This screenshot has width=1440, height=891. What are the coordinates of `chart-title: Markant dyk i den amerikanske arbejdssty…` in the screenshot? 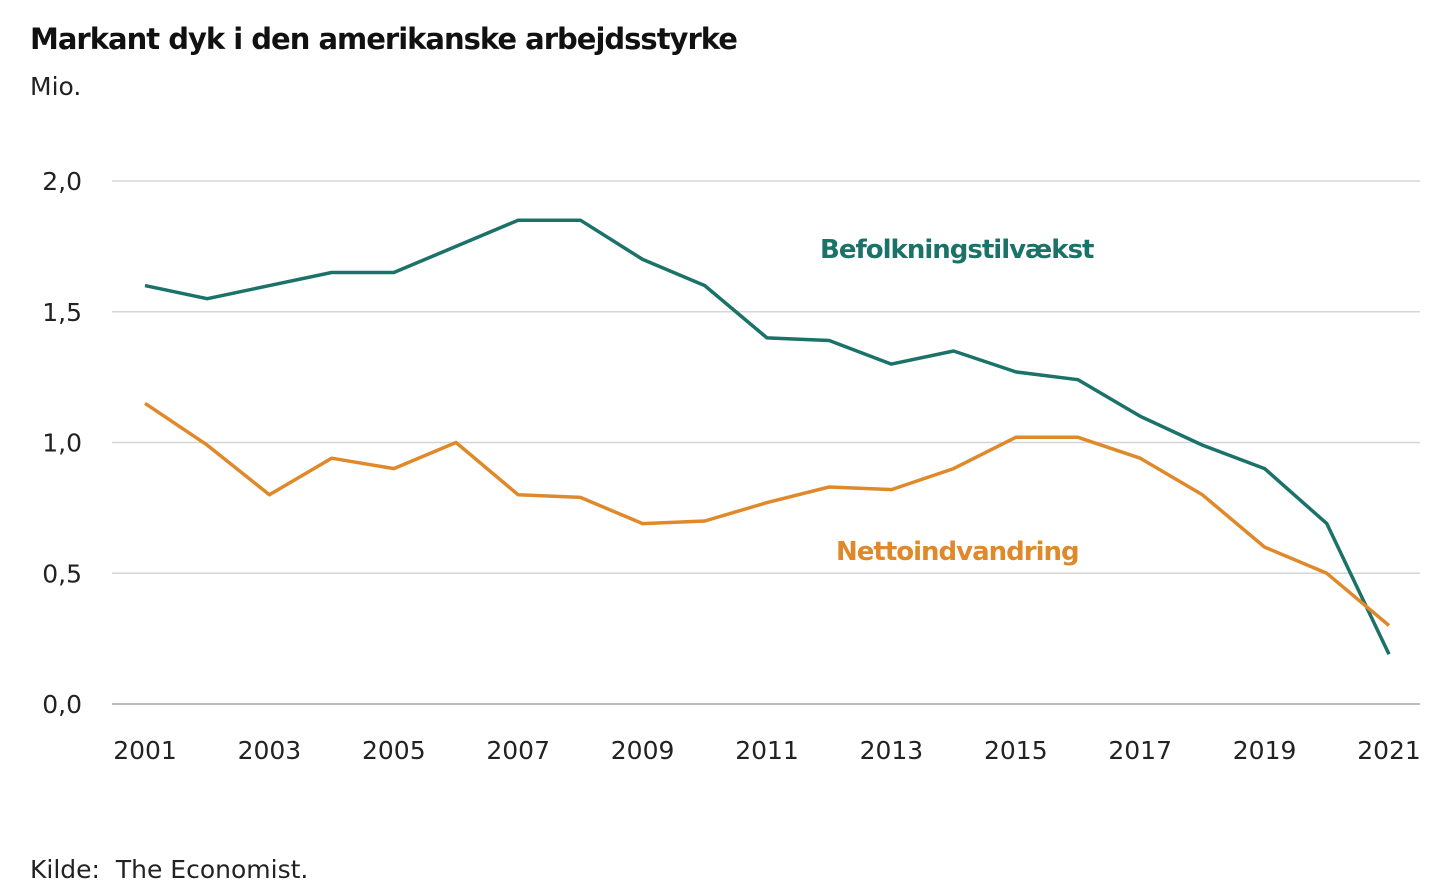 It's located at (383, 39).